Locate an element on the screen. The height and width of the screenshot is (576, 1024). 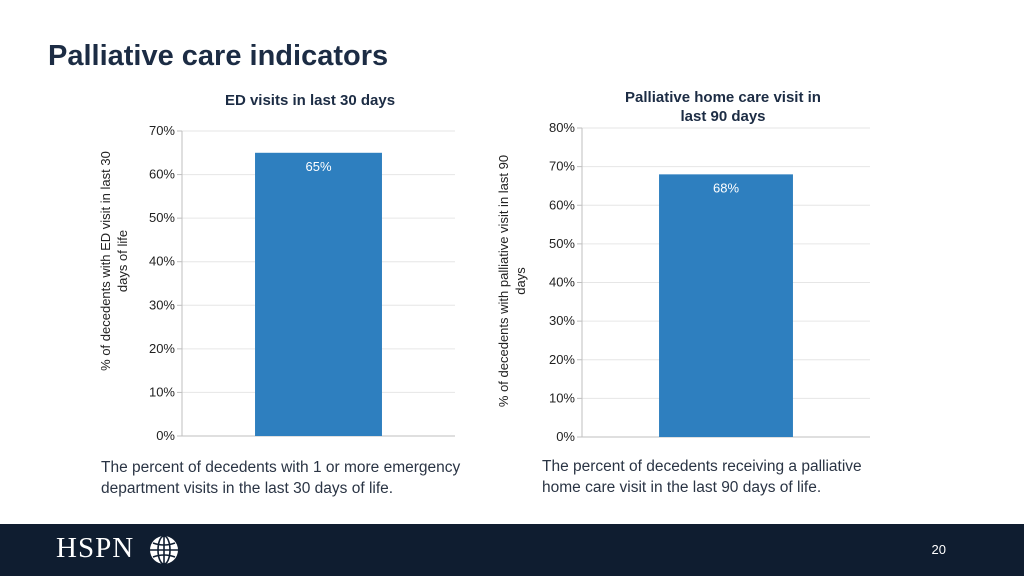
chart1-tick-label: 20% is located at coordinates (162, 348).